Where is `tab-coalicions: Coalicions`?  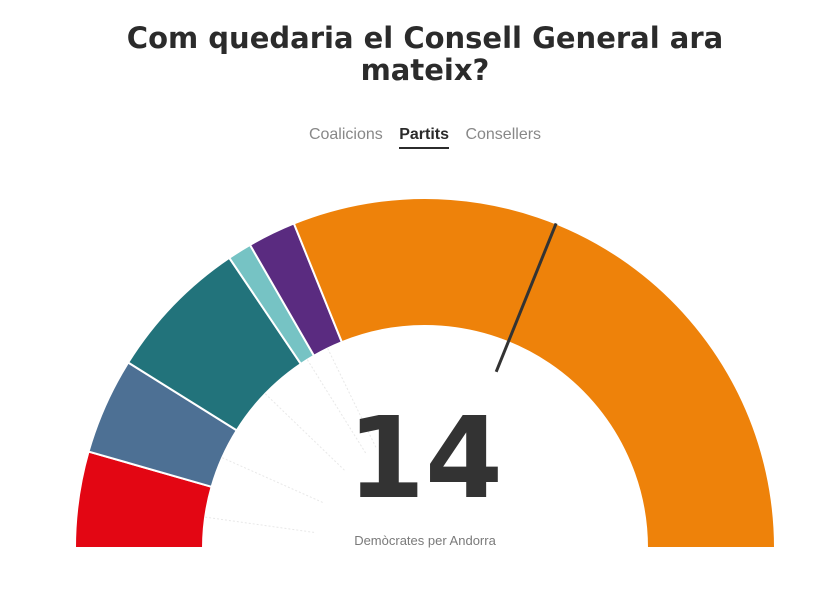 tab-coalicions: Coalicions is located at coordinates (345, 134).